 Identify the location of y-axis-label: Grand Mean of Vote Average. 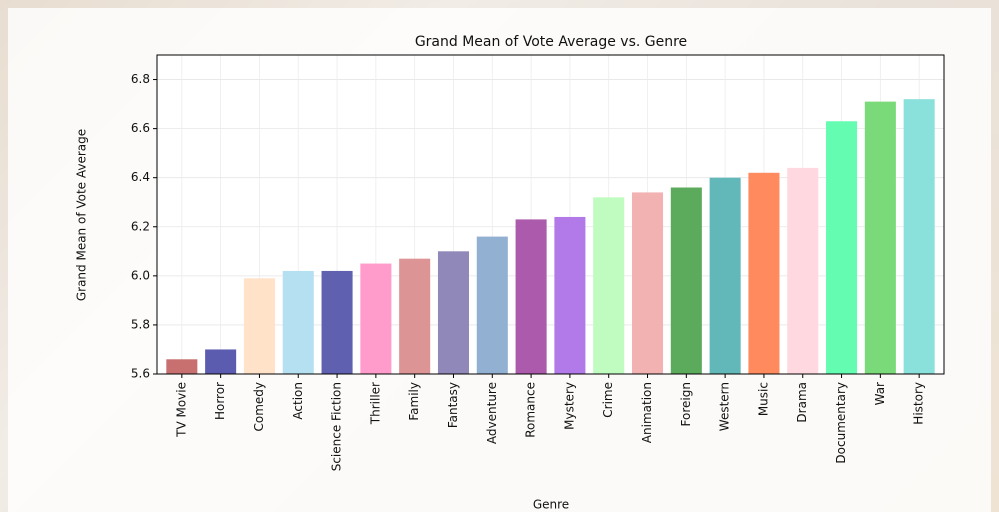
(82, 215).